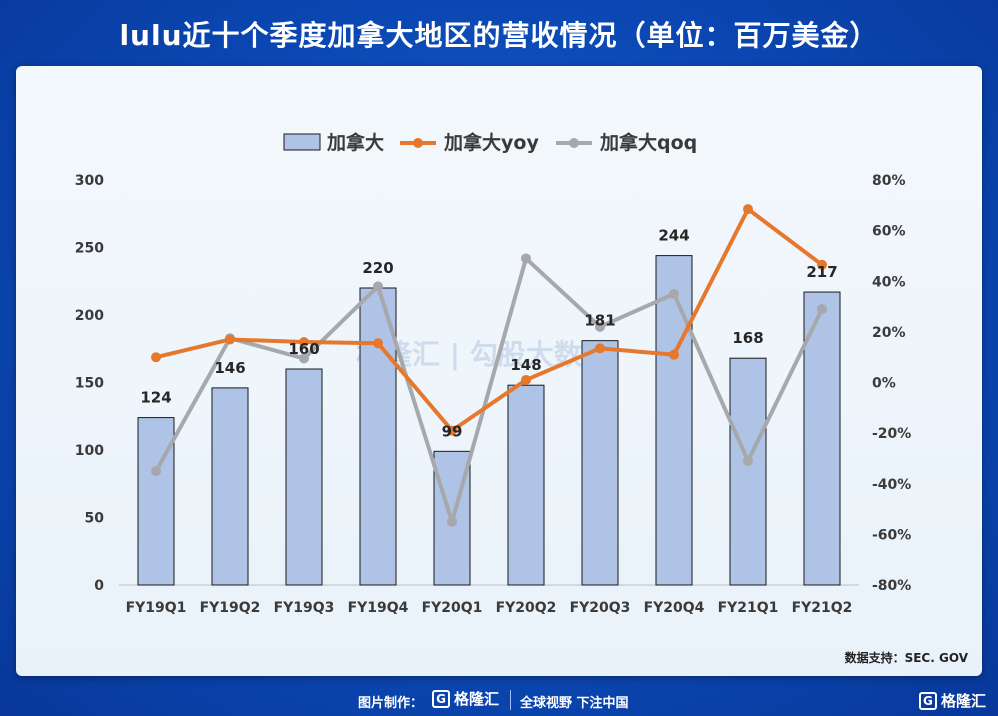  Describe the element at coordinates (889, 181) in the screenshot. I see `right-tick-label: 80%` at that location.